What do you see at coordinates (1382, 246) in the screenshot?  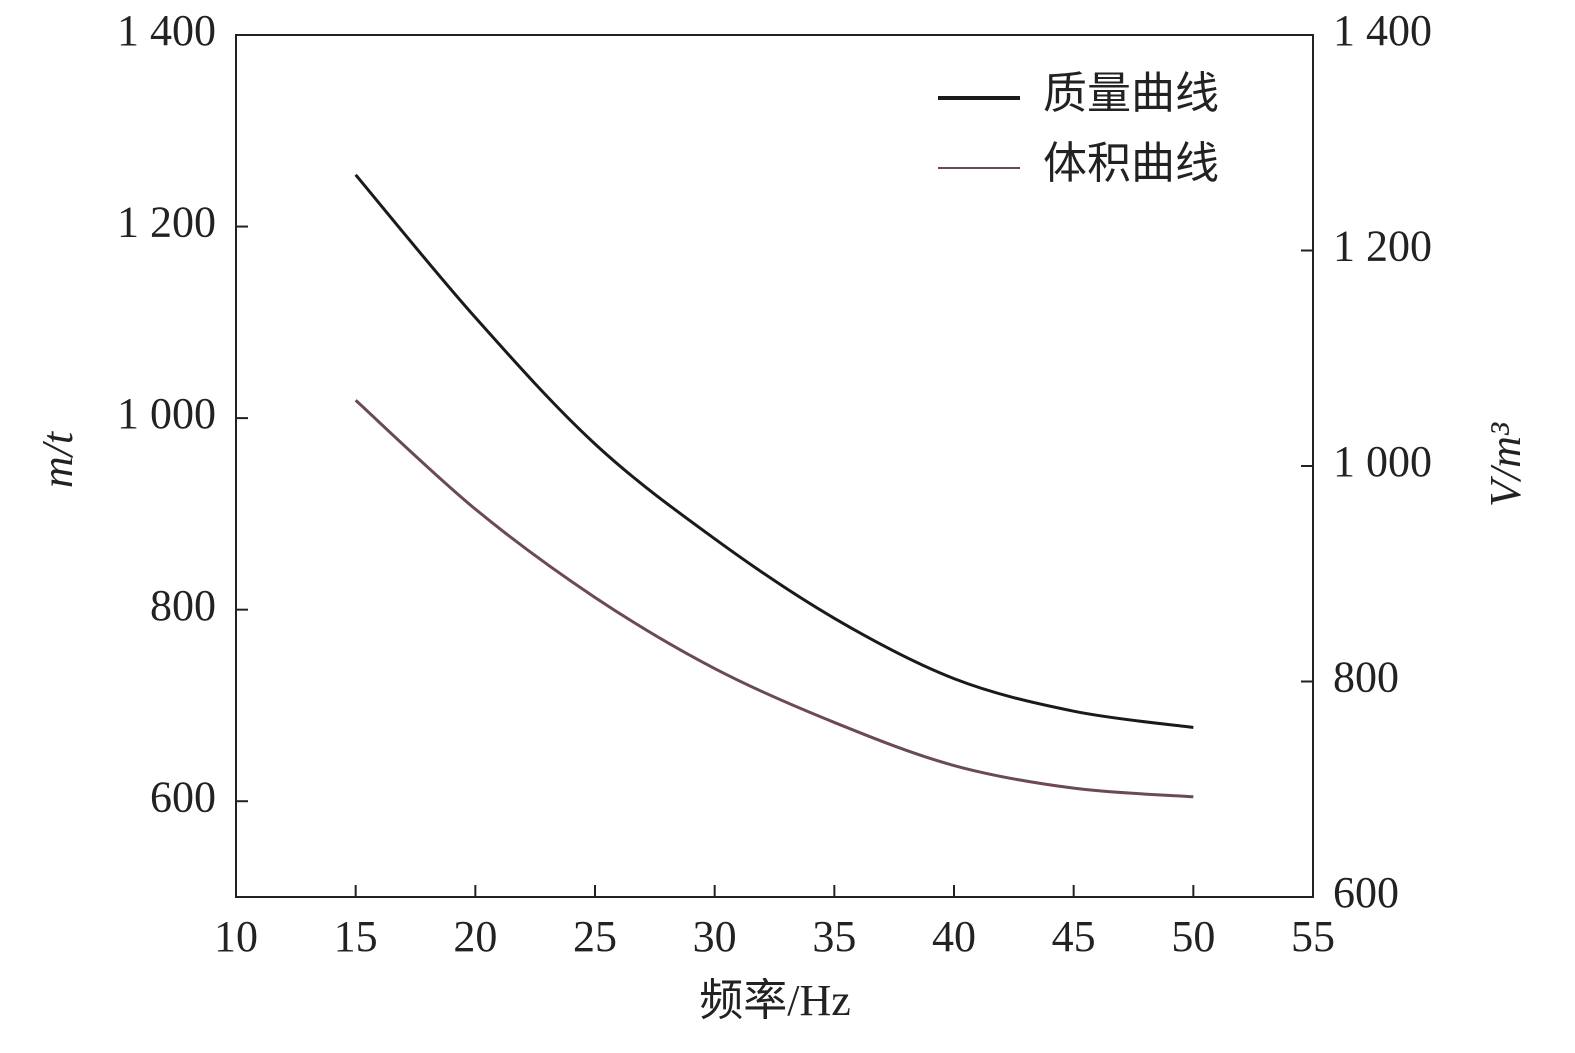 I see `y2-tick-label: 1 200` at bounding box center [1382, 246].